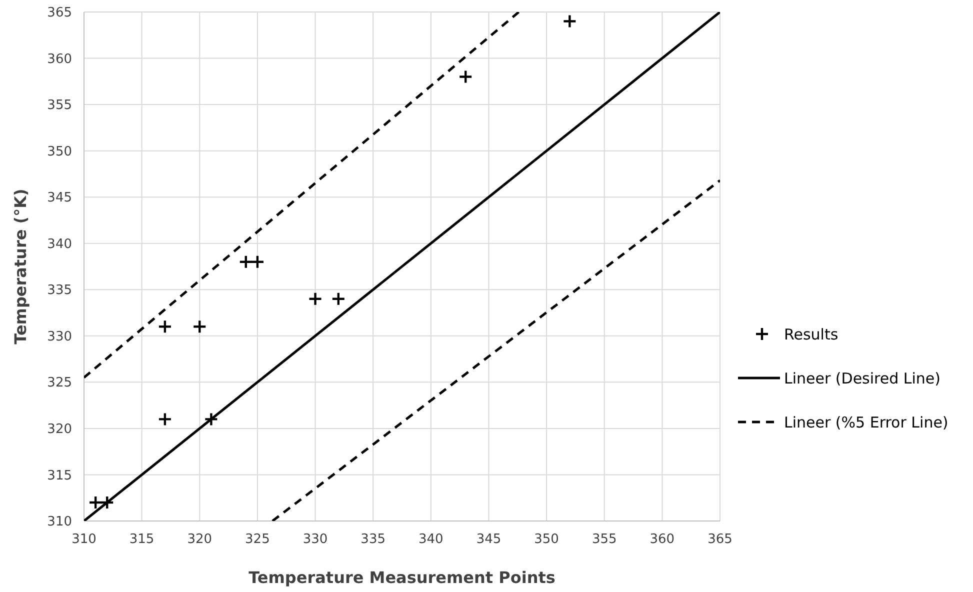  What do you see at coordinates (373, 539) in the screenshot?
I see `x-tick-label: 335` at bounding box center [373, 539].